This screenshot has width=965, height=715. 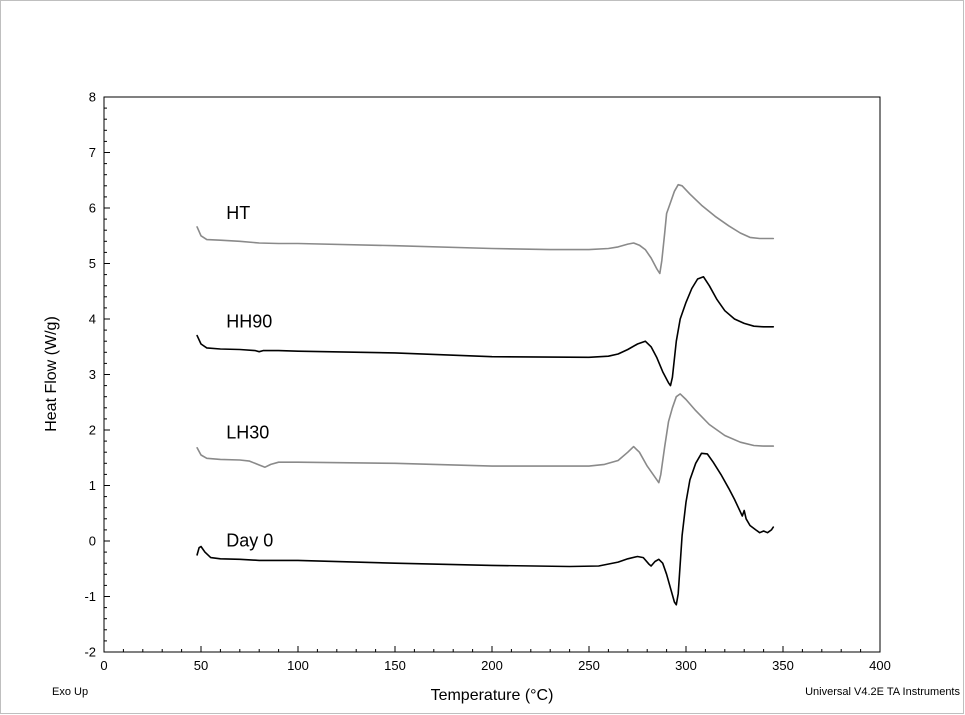 I want to click on y-tick-label: 5, so click(x=92, y=263).